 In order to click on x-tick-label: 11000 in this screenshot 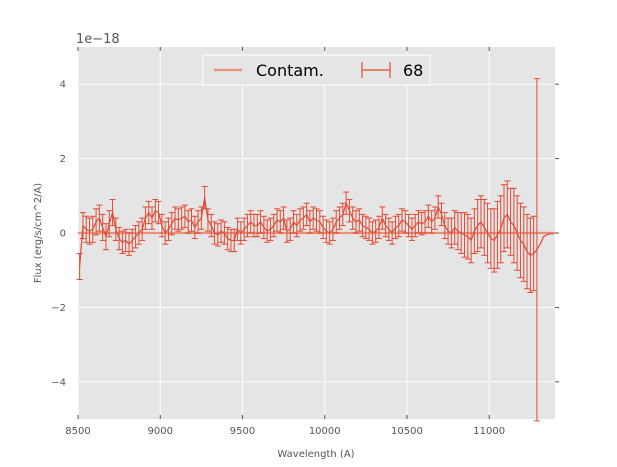, I will do `click(489, 431)`.